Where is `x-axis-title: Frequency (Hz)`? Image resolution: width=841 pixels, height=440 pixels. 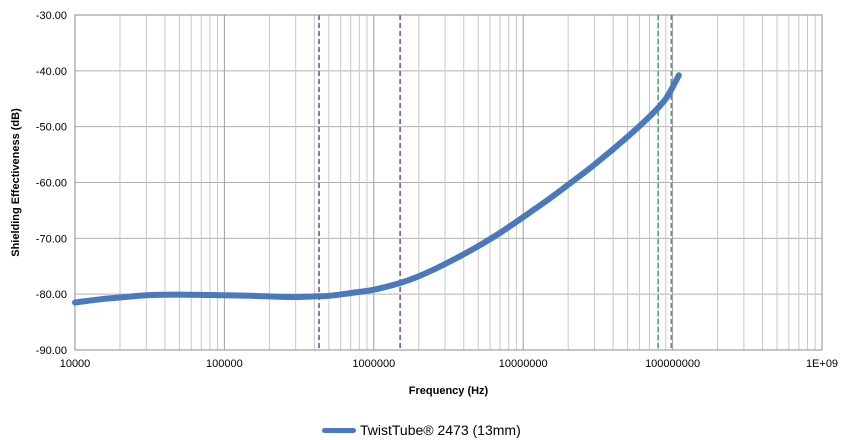 x-axis-title: Frequency (Hz) is located at coordinates (449, 391).